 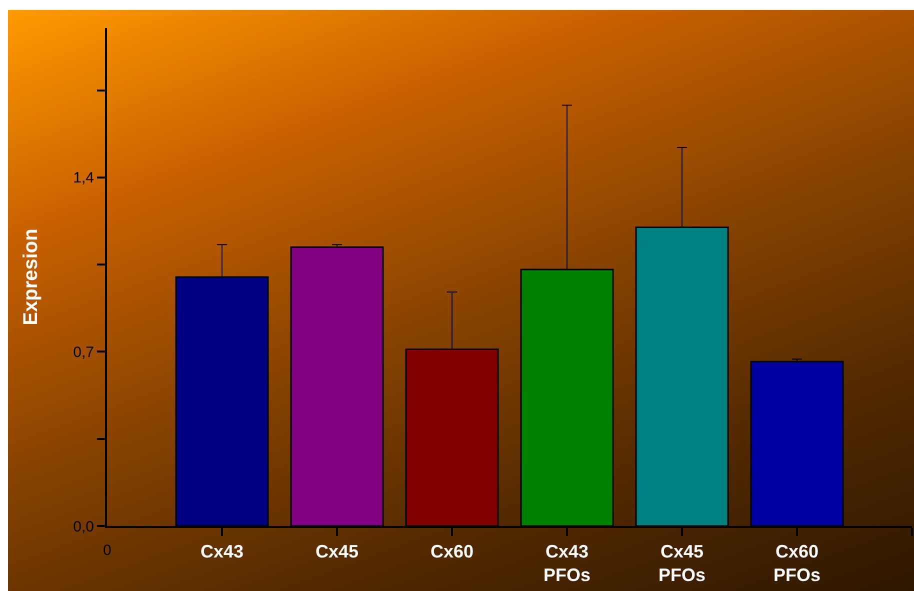 I want to click on y-tick-label: 0,7, so click(x=83, y=352).